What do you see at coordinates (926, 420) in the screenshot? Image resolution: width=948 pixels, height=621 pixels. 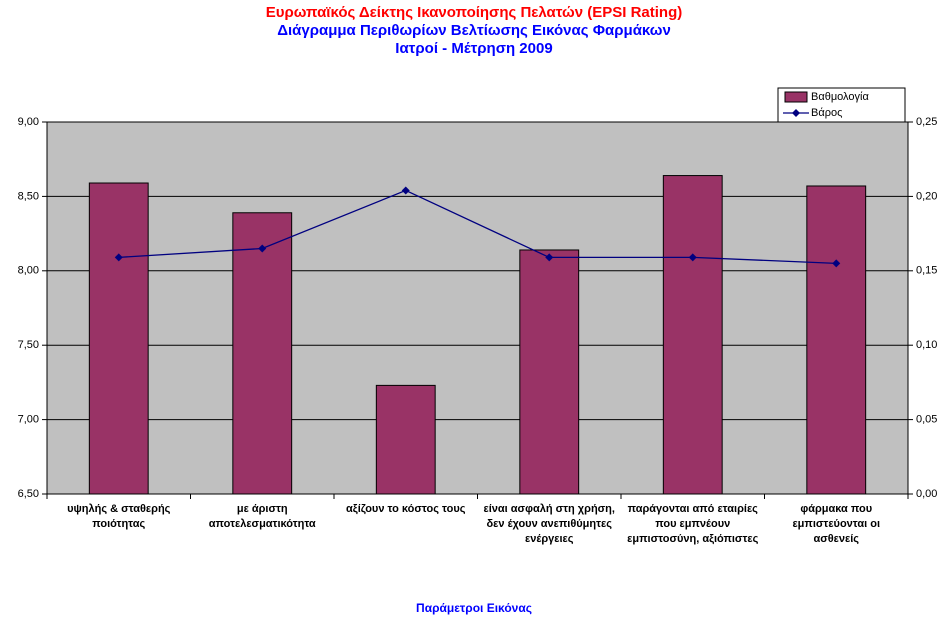 I see `y2-tick-label: 0,05` at bounding box center [926, 420].